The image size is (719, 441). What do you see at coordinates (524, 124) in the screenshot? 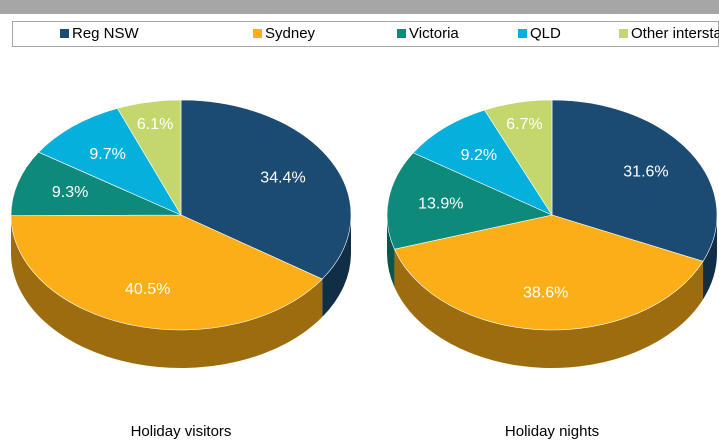
I see `data-label: 6.7%` at bounding box center [524, 124].